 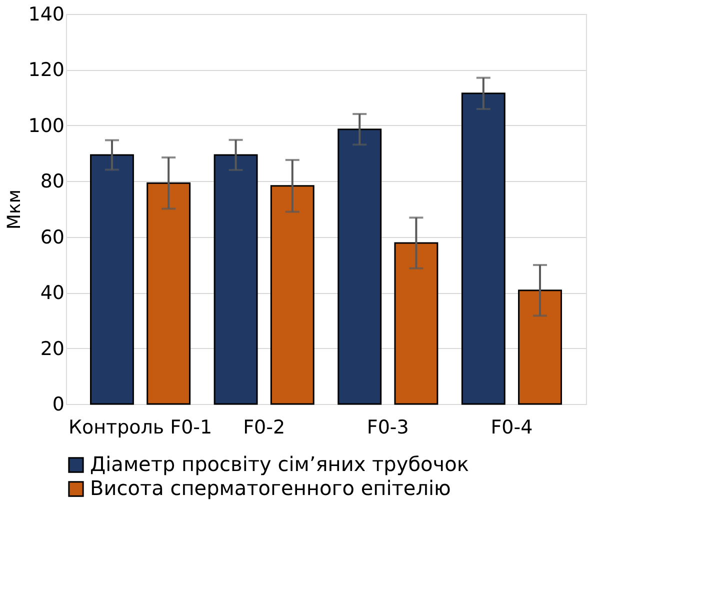 I want to click on y-tick-label: 100, so click(x=46, y=125).